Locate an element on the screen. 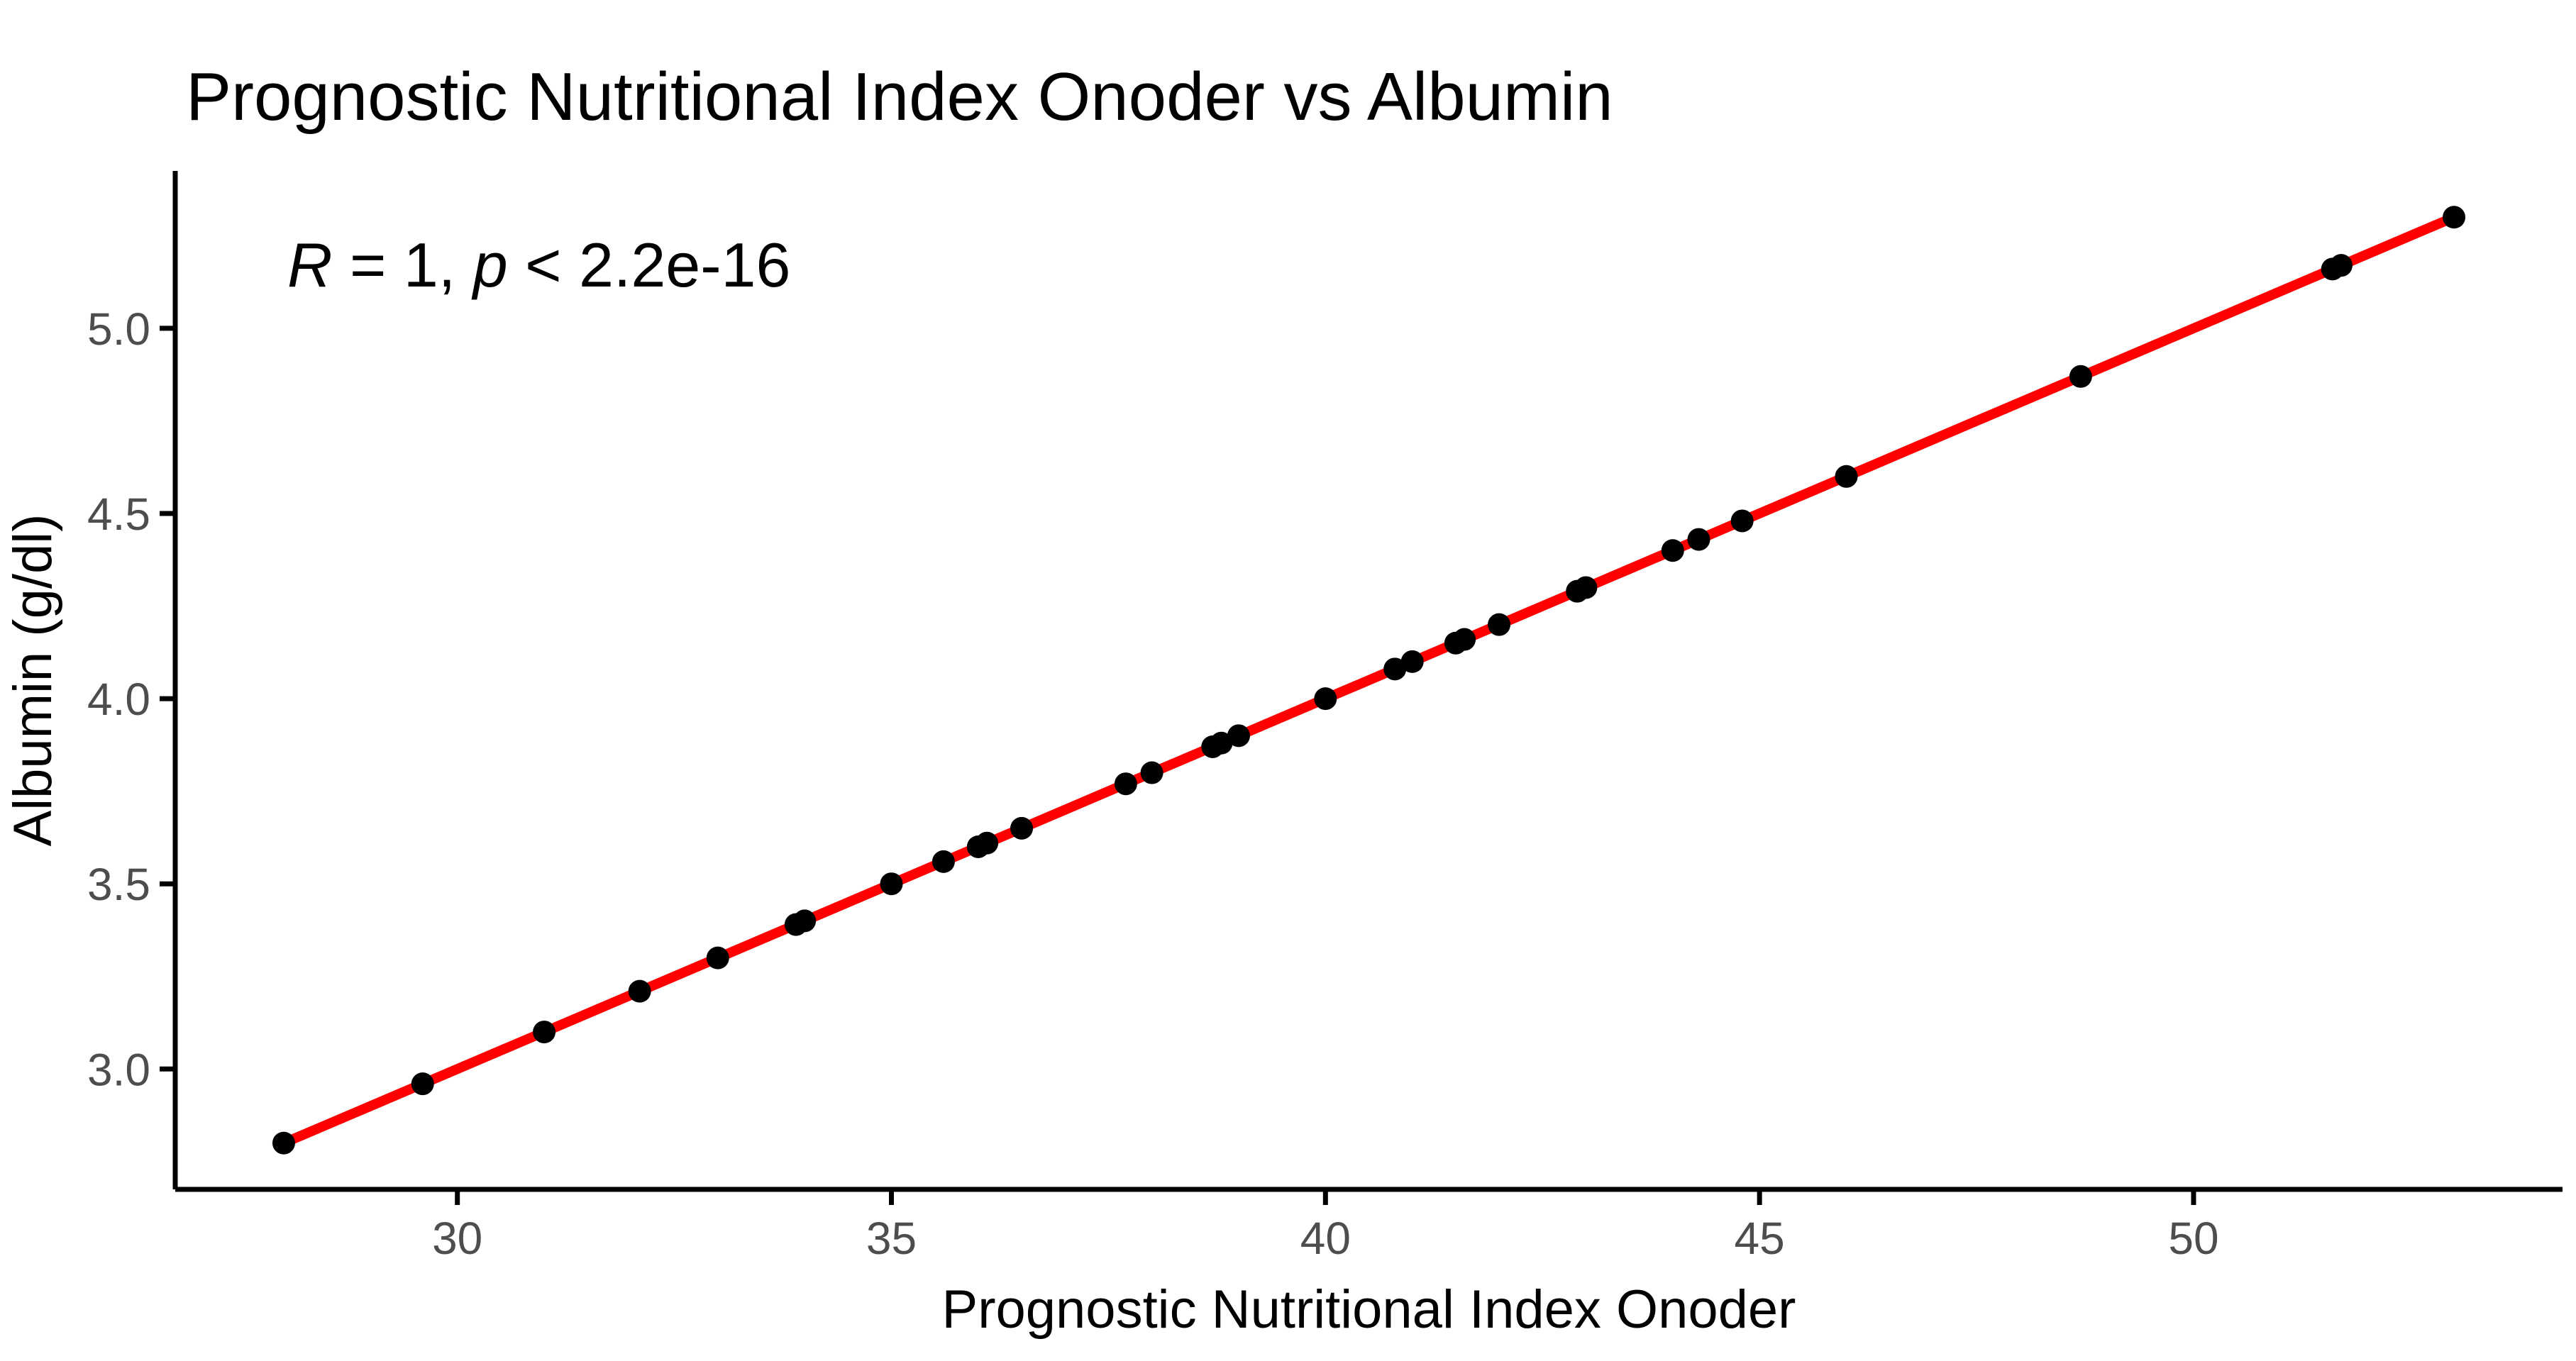 Image resolution: width=2576 pixels, height=1361 pixels. x-tick-label: 30 is located at coordinates (457, 1238).